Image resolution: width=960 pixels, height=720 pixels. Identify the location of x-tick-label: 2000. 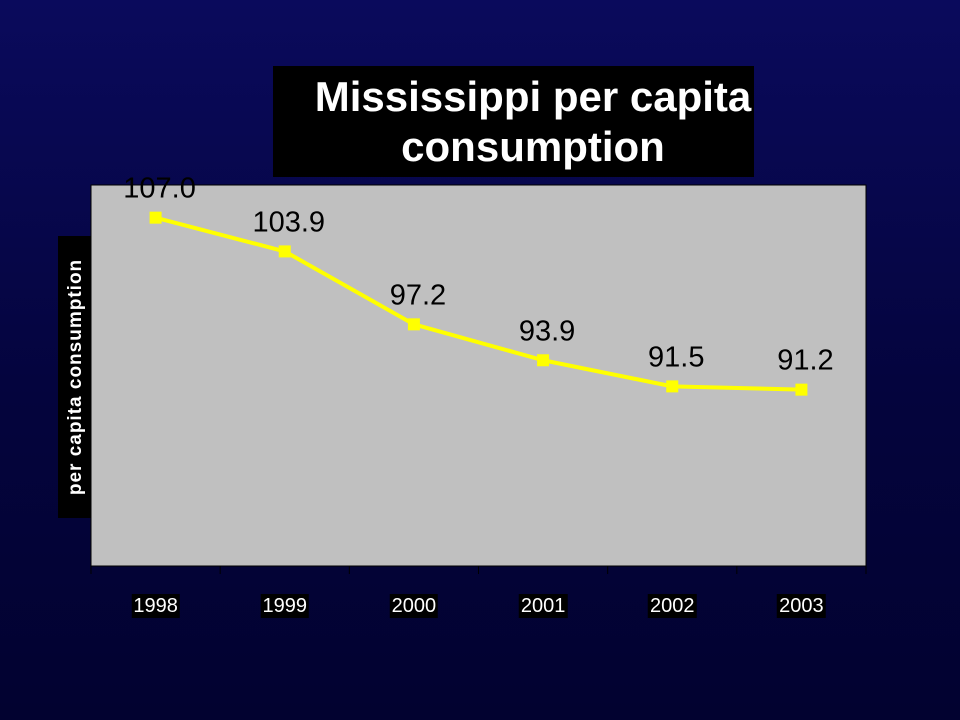
(414, 606).